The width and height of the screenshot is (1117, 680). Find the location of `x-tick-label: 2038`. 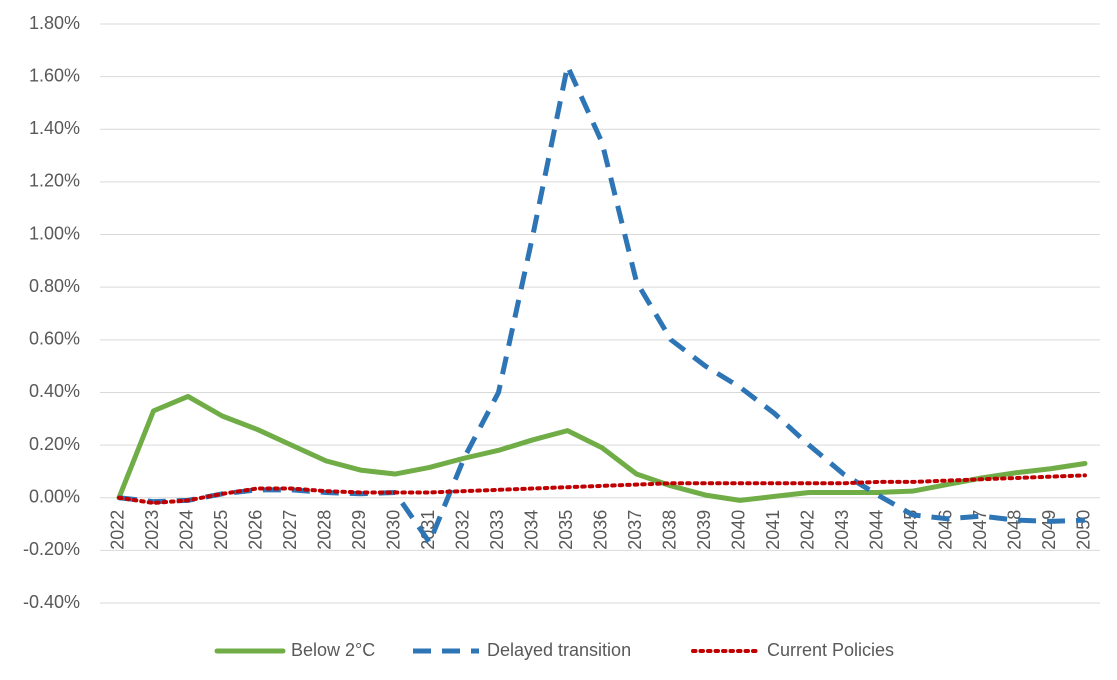

x-tick-label: 2038 is located at coordinates (670, 530).